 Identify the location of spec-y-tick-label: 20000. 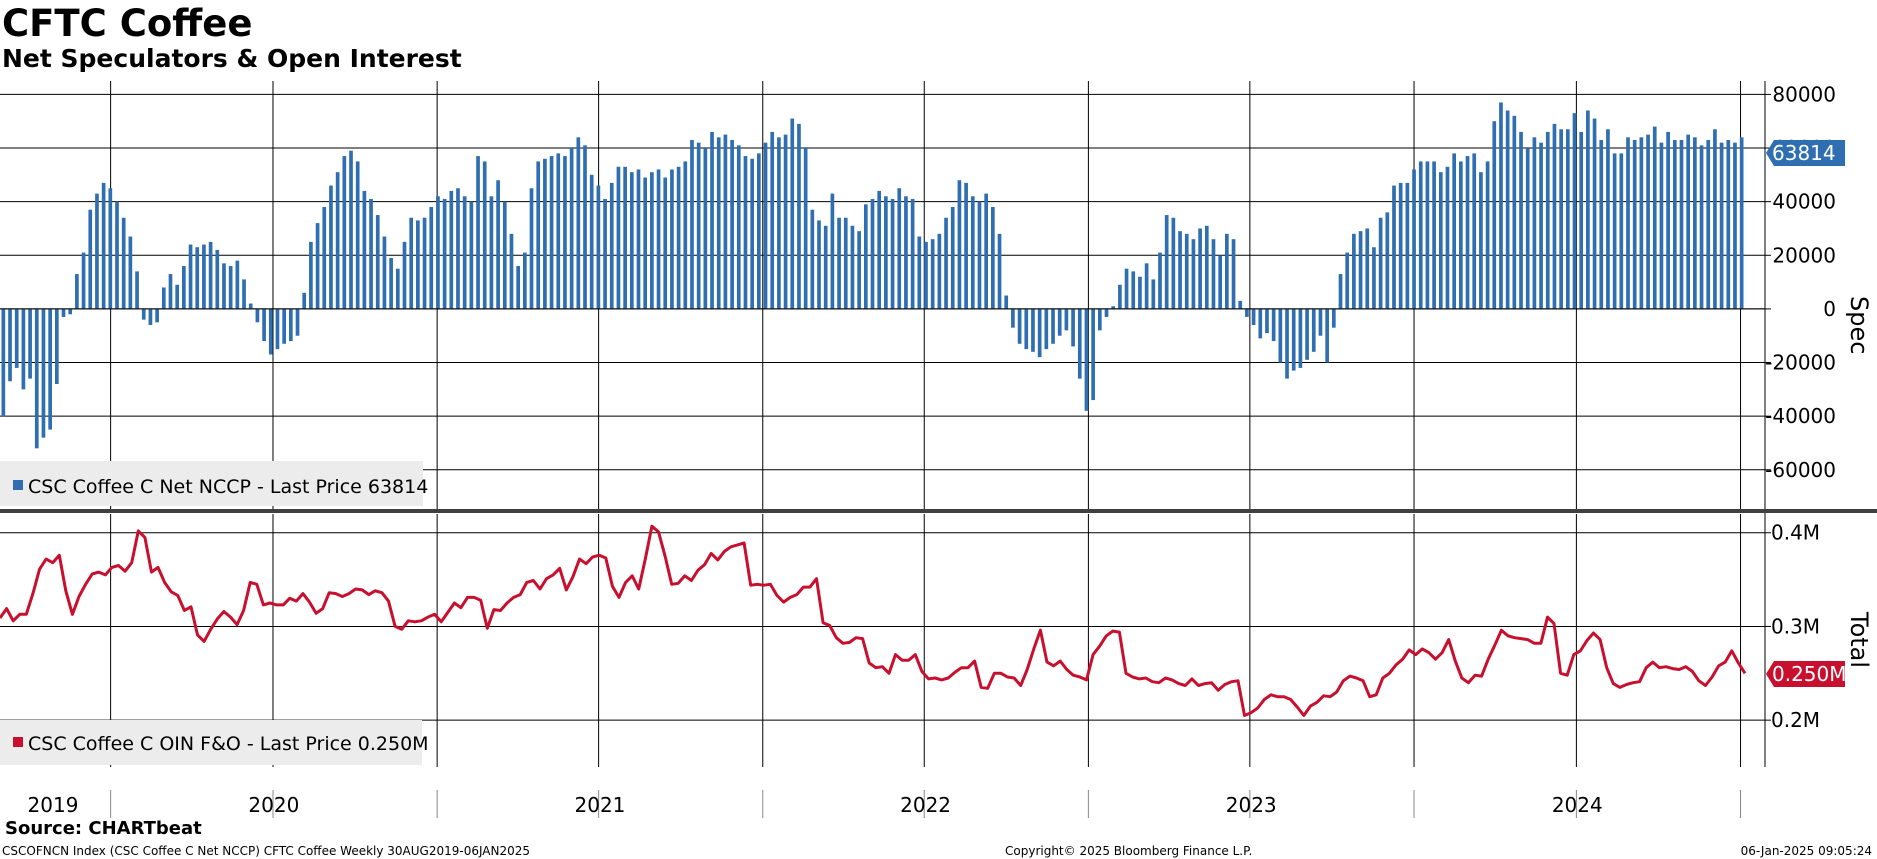
(1804, 255).